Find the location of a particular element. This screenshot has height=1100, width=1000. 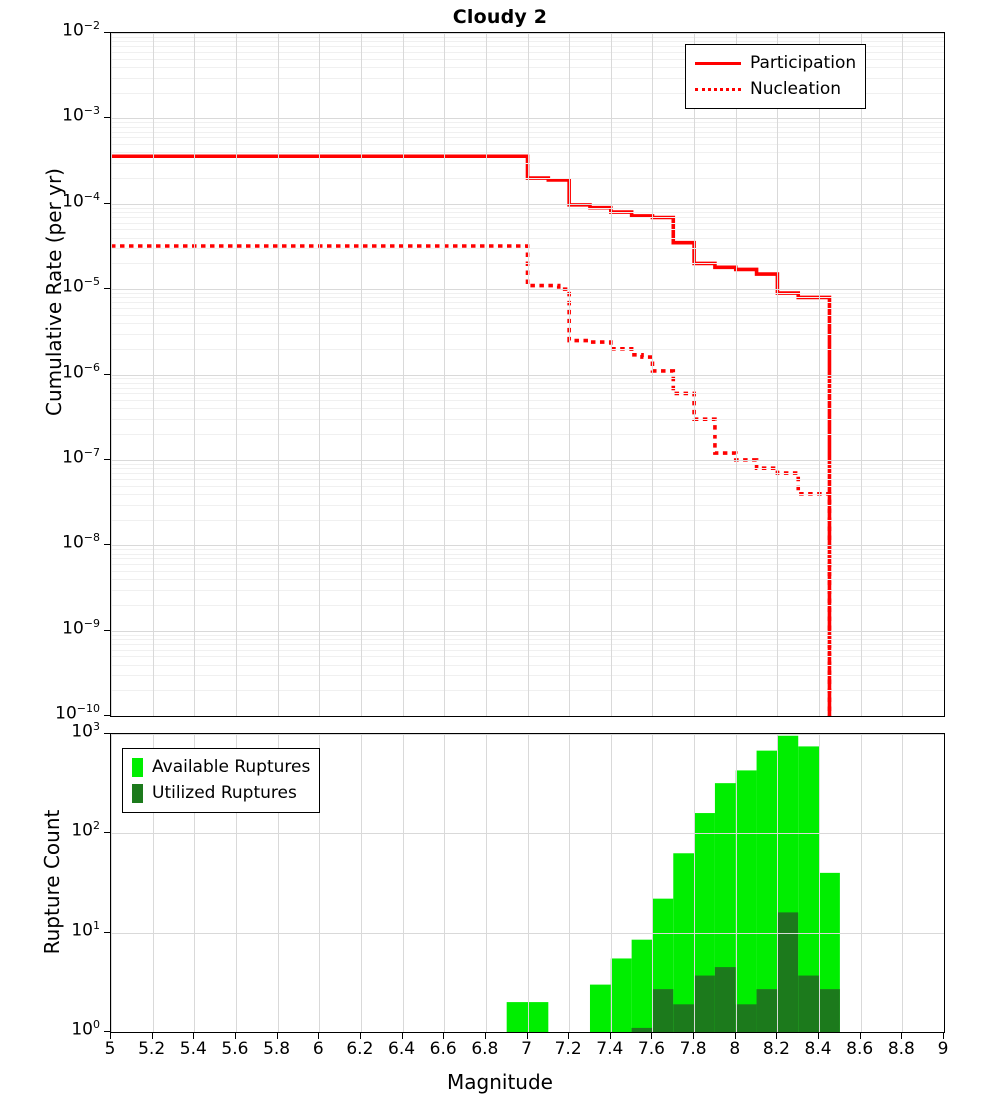

y-tick-bottom: 10¹ is located at coordinates (85, 929).